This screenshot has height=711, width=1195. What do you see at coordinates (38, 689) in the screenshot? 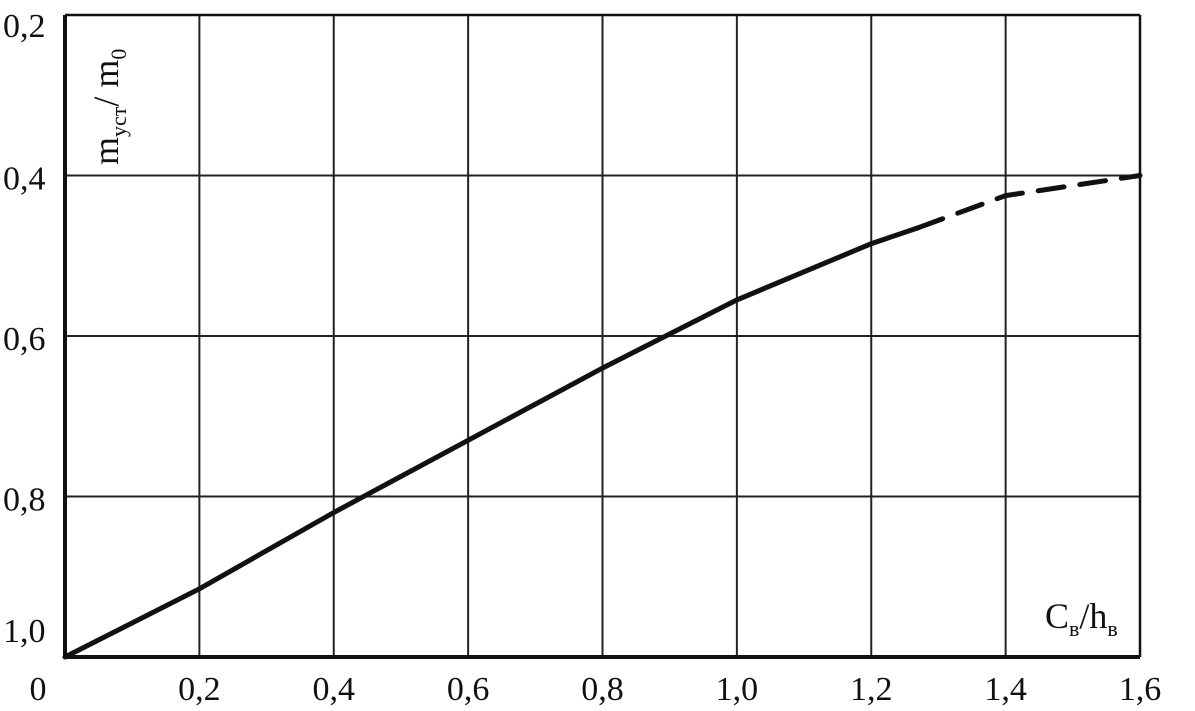
I see `x-tick-label: 0` at bounding box center [38, 689].